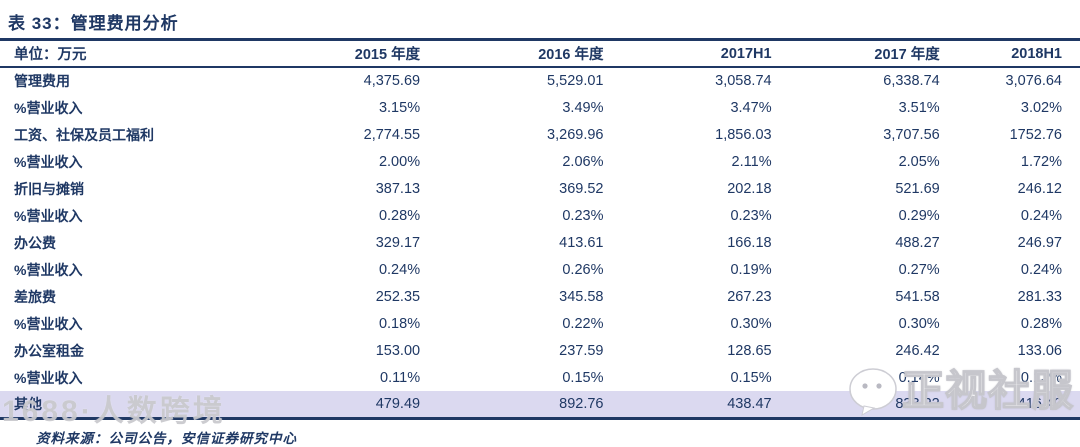 The height and width of the screenshot is (447, 1080). Describe the element at coordinates (917, 188) in the screenshot. I see `cell-value: 521.69` at that location.